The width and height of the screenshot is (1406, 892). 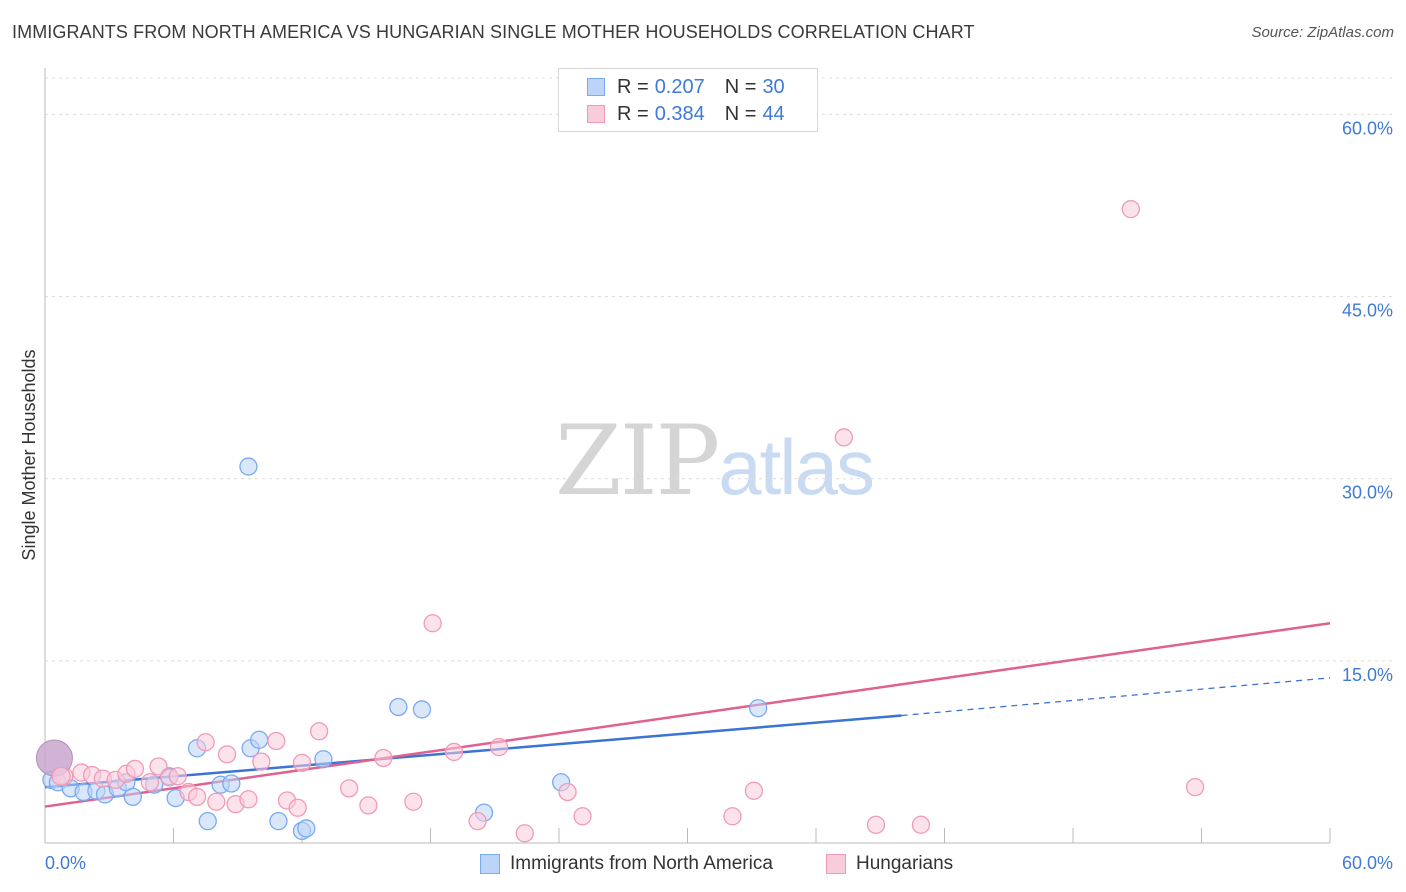 What do you see at coordinates (596, 87) in the screenshot?
I see `legend-swatch-immigrants` at bounding box center [596, 87].